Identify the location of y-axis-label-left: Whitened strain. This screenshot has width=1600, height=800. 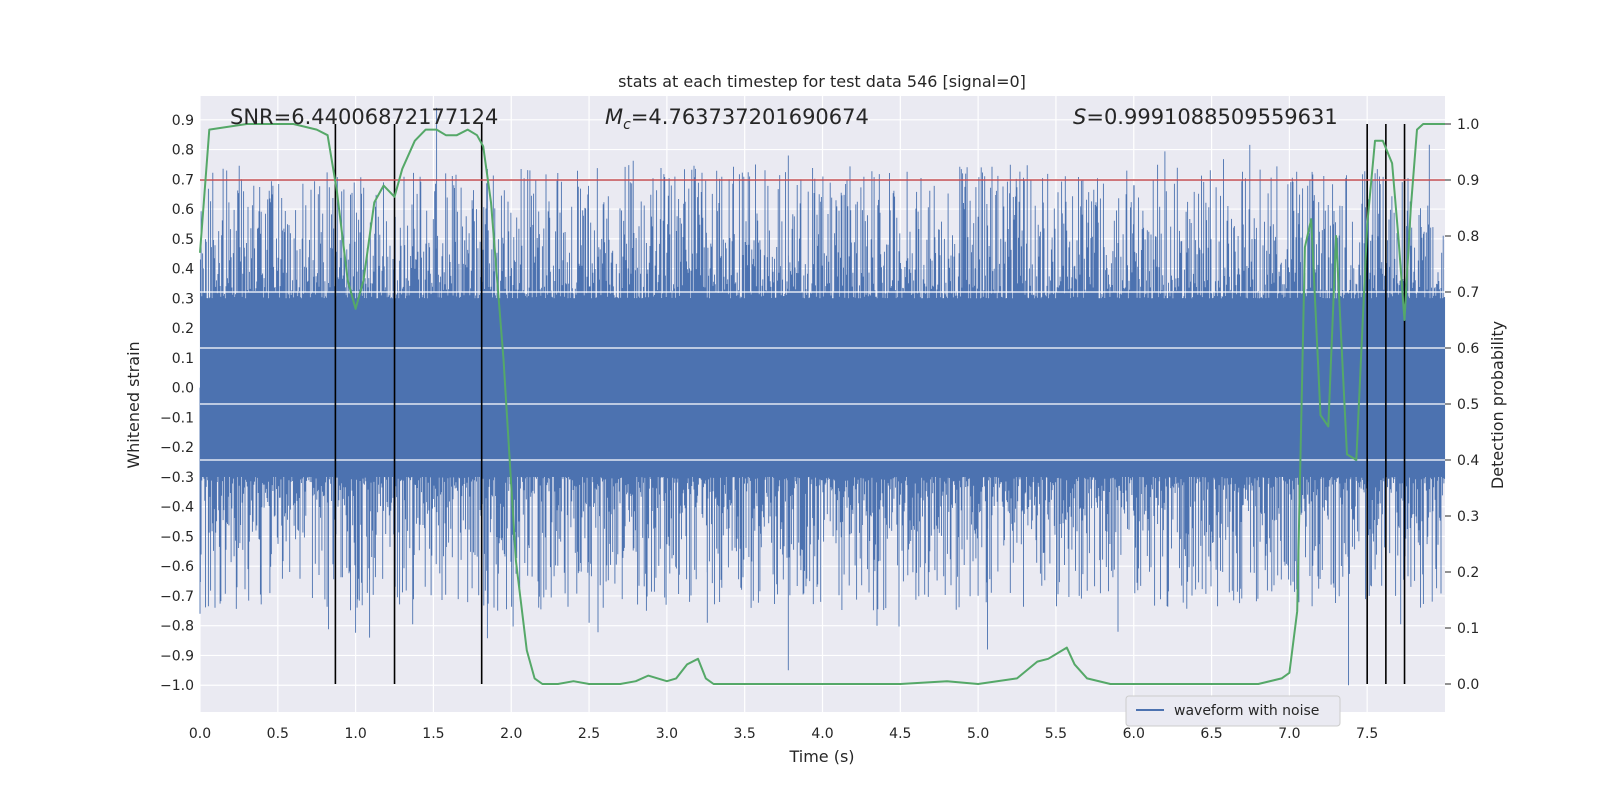
(133, 404).